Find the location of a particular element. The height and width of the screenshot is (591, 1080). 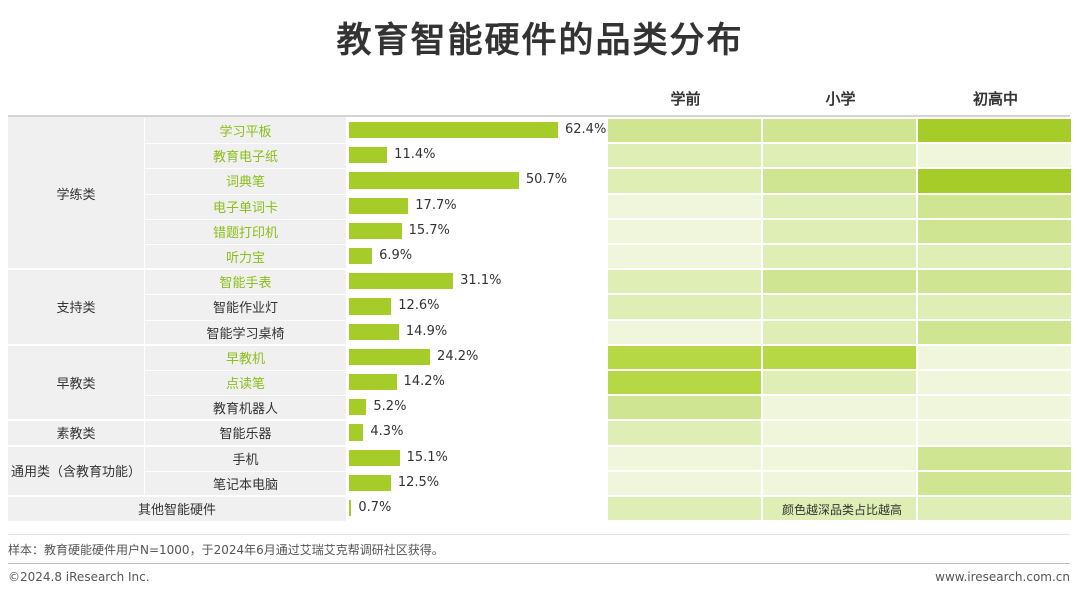

bar-value-label: 15.7% is located at coordinates (429, 230).